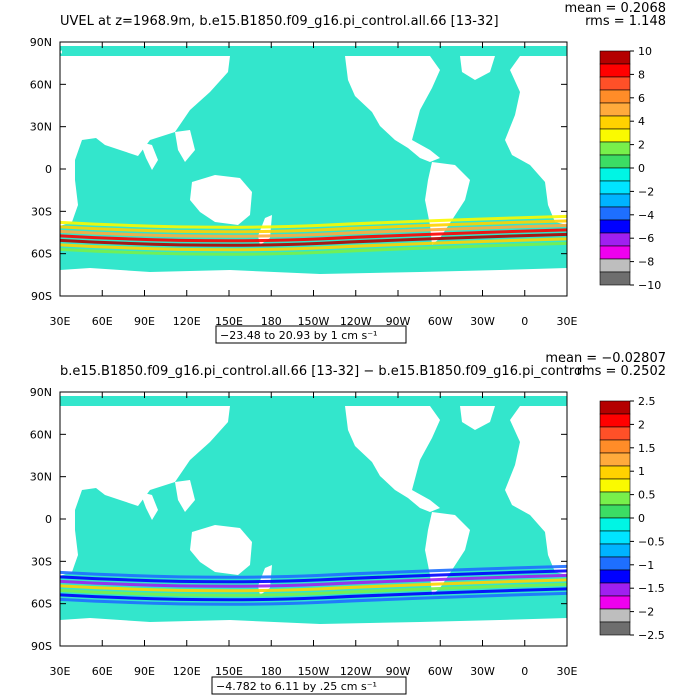 The width and height of the screenshot is (700, 700). Describe the element at coordinates (651, 541) in the screenshot. I see `colorbar-label: −0.5` at that location.